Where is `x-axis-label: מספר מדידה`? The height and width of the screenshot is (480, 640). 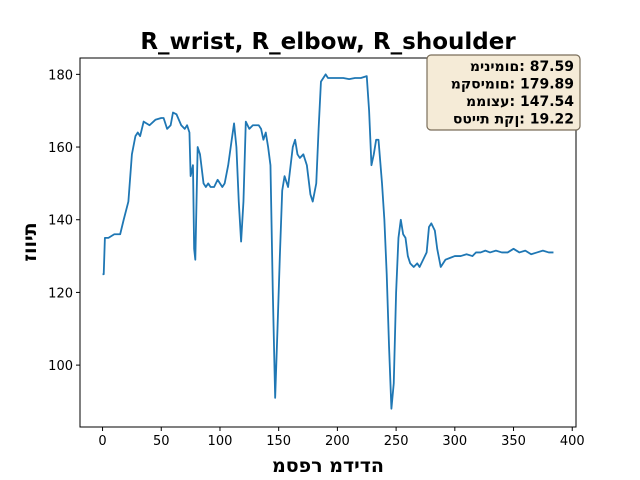 x-axis-label: מספר מדידה is located at coordinates (328, 466).